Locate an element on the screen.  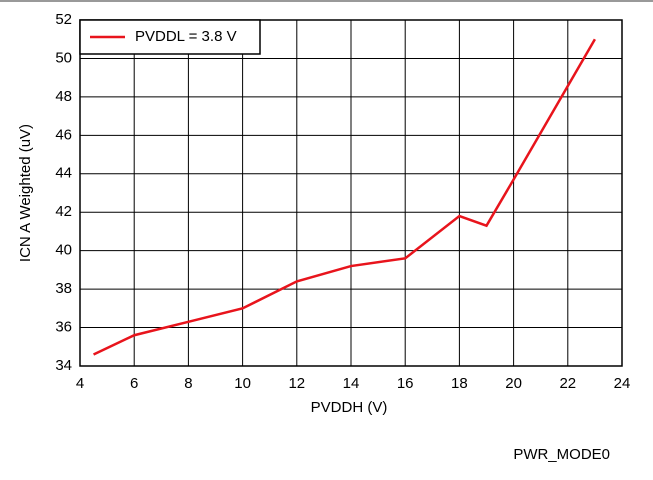
y-tick-label: 34 is located at coordinates (63, 365).